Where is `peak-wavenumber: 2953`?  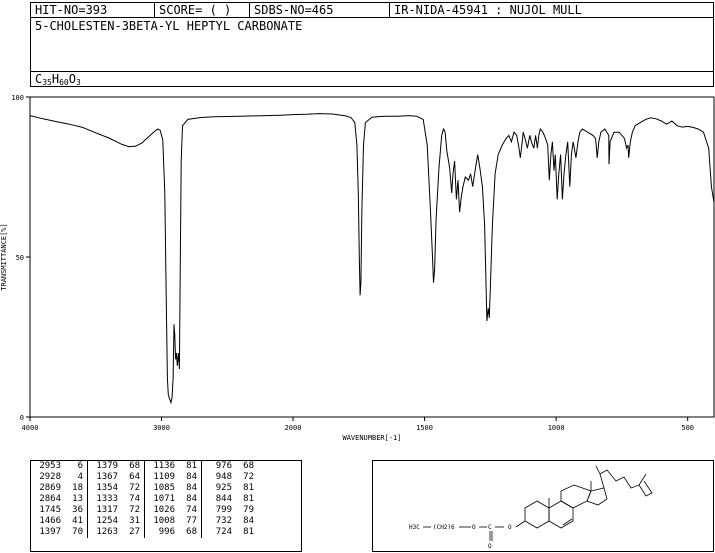 peak-wavenumber: 2953 is located at coordinates (50, 466).